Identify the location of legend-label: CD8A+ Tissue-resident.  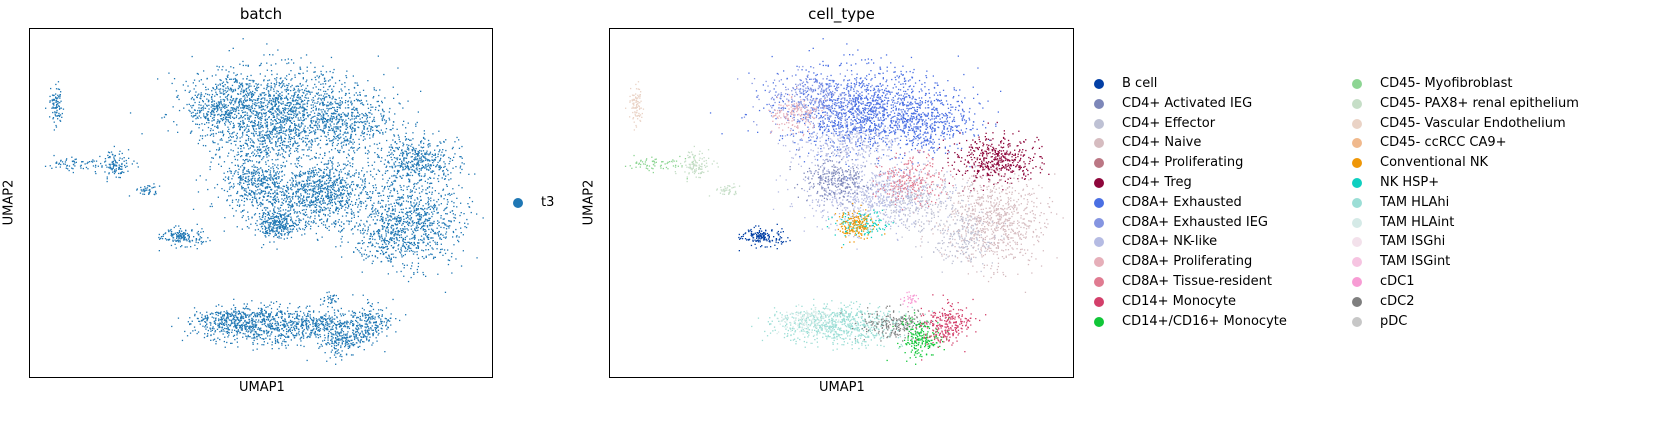
(1197, 281).